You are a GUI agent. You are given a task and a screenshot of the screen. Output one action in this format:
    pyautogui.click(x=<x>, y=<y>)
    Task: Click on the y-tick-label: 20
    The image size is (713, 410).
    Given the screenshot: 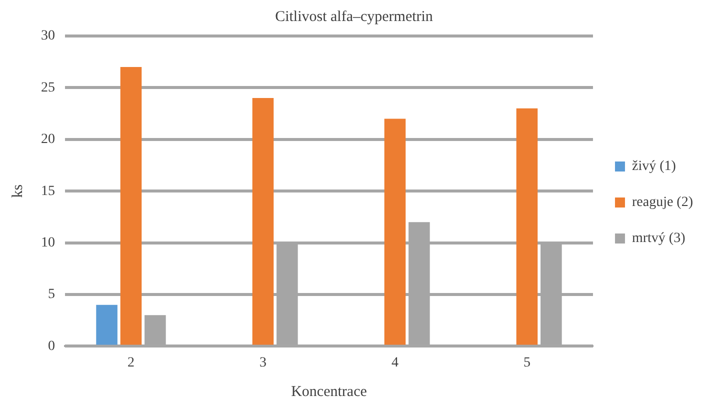 What is the action you would take?
    pyautogui.click(x=48, y=140)
    